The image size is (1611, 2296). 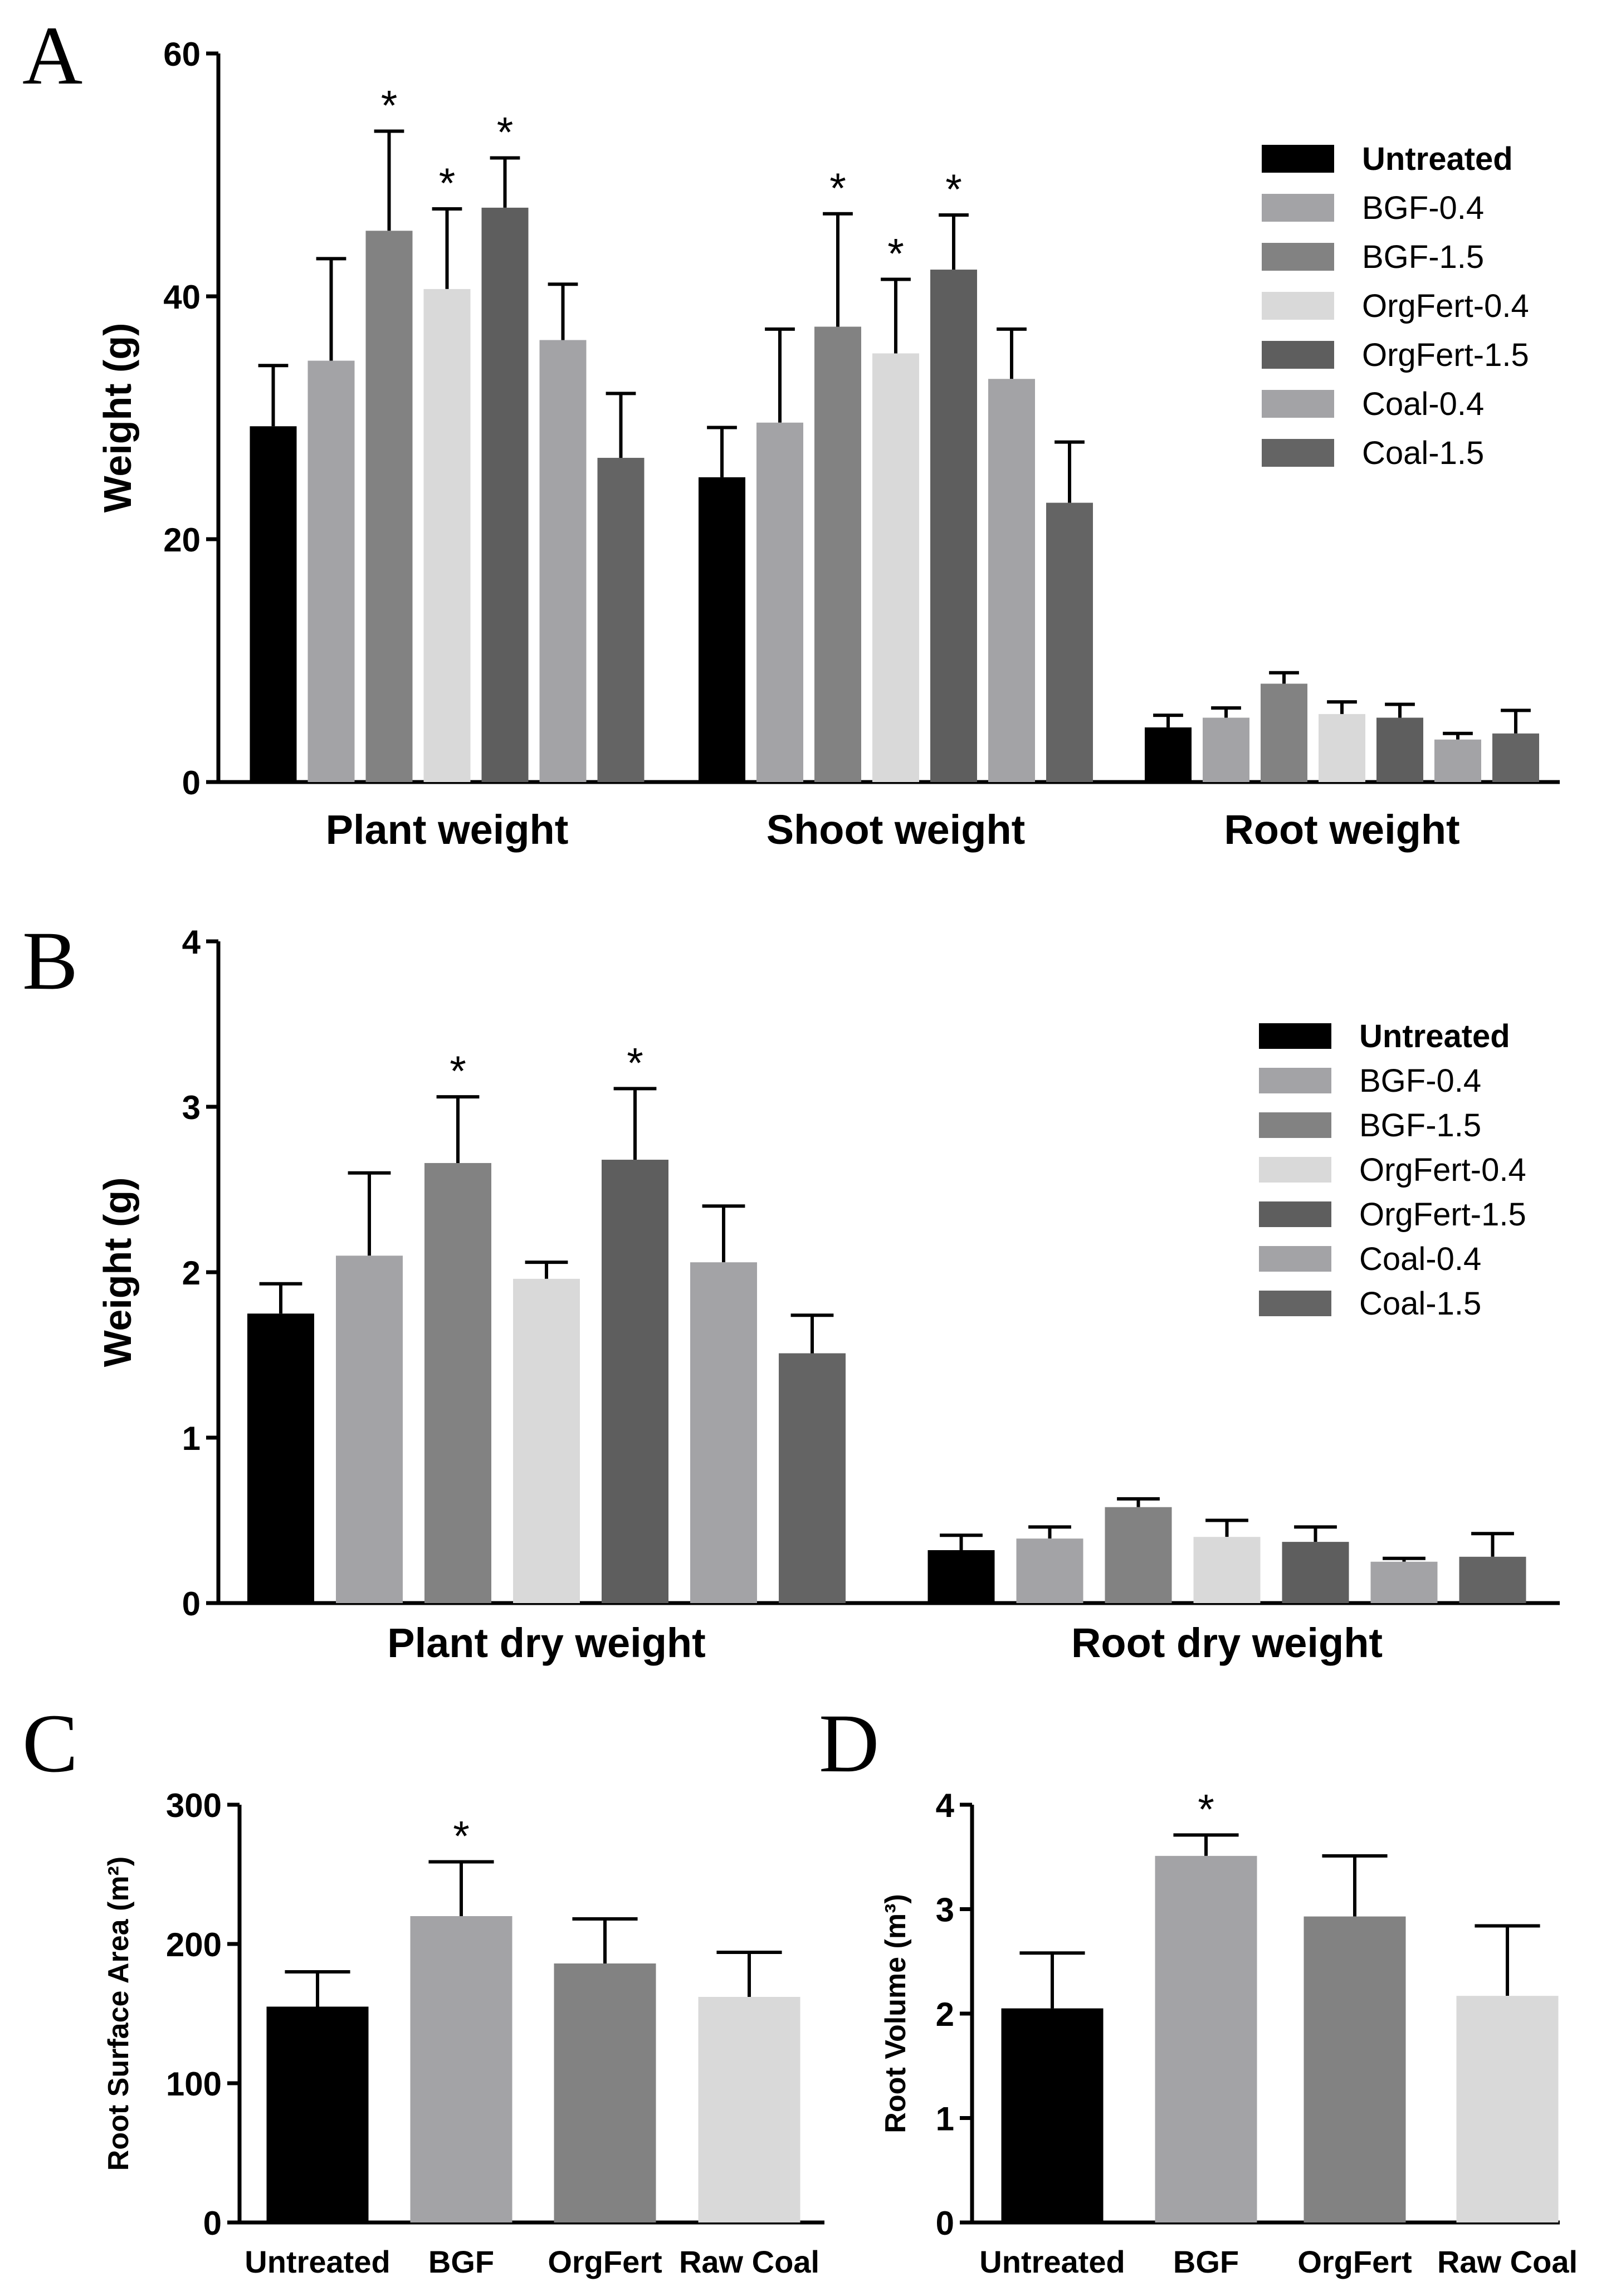 I want to click on y-tick-label: 100, so click(x=194, y=2084).